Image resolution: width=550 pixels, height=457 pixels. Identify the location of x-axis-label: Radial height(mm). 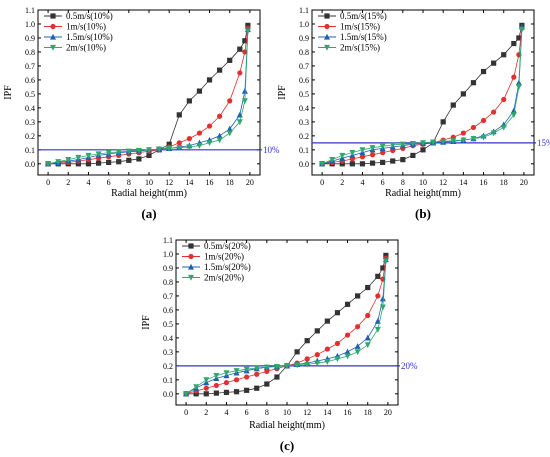
(423, 193).